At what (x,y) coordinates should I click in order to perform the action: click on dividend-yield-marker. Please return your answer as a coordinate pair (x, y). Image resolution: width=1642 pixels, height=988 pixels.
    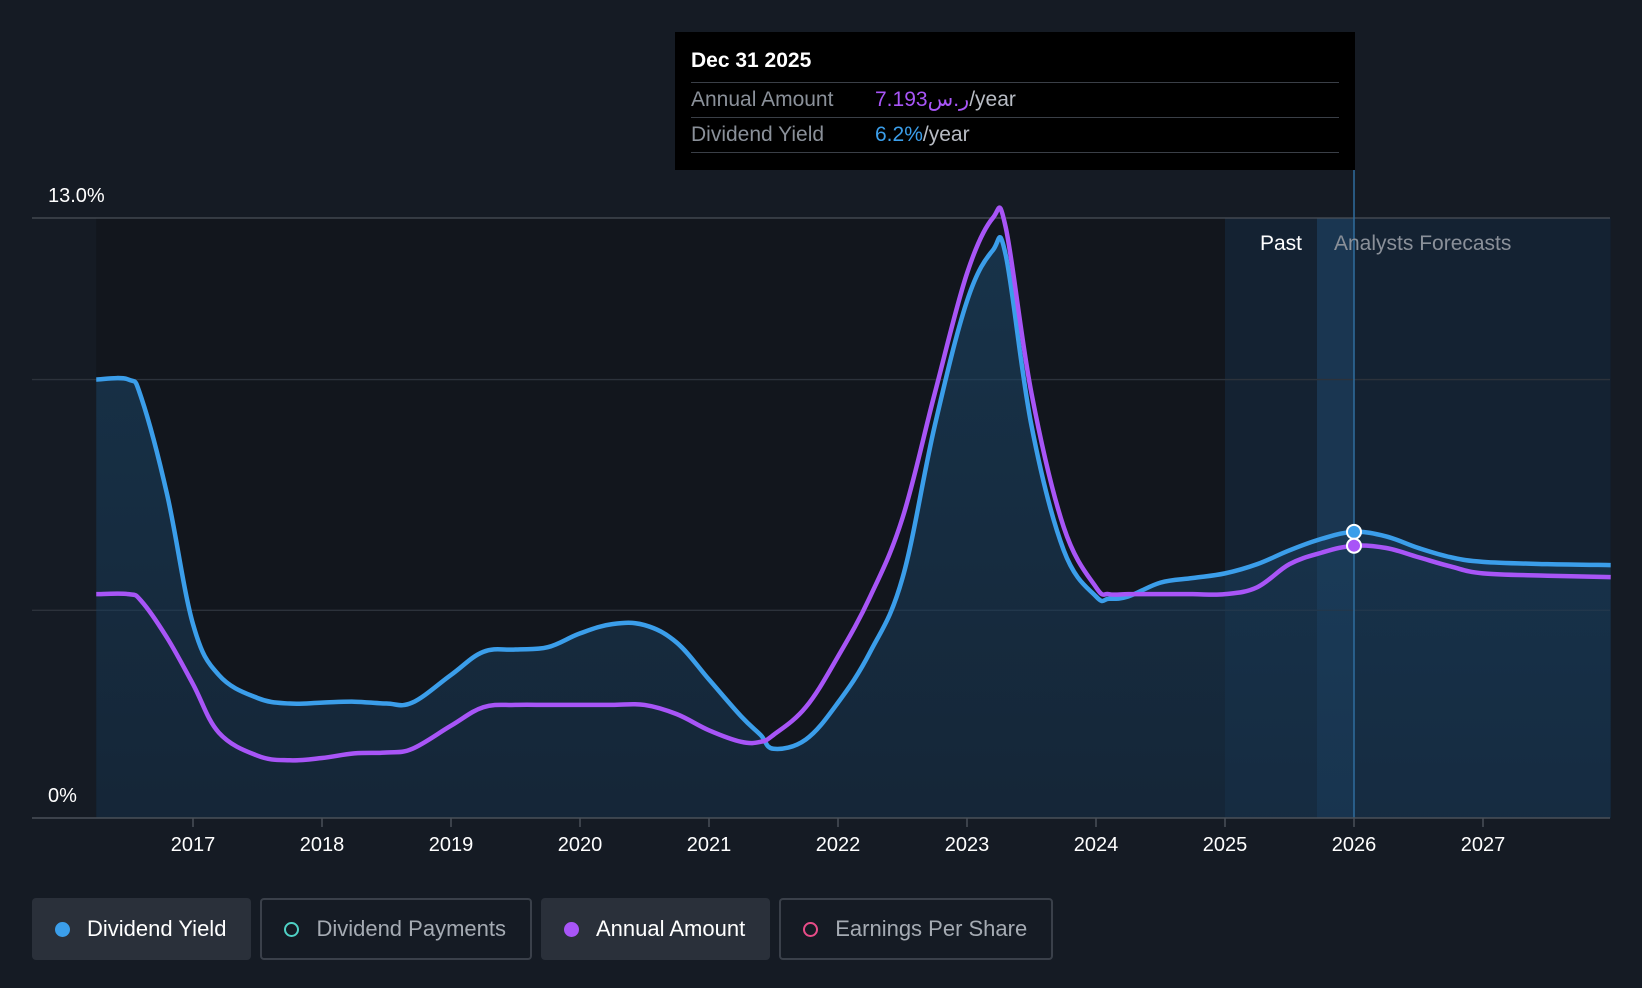
    Looking at the image, I should click on (1354, 531).